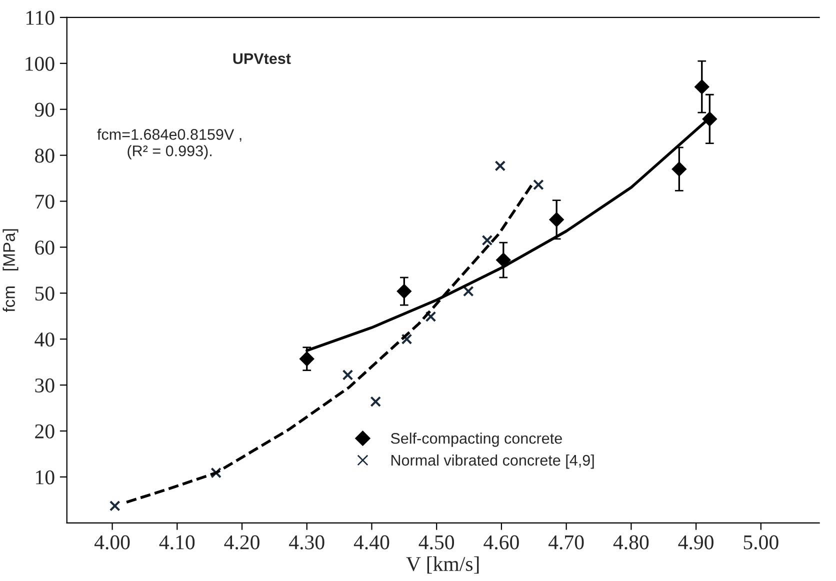  I want to click on y-tick-label: 40, so click(44, 339).